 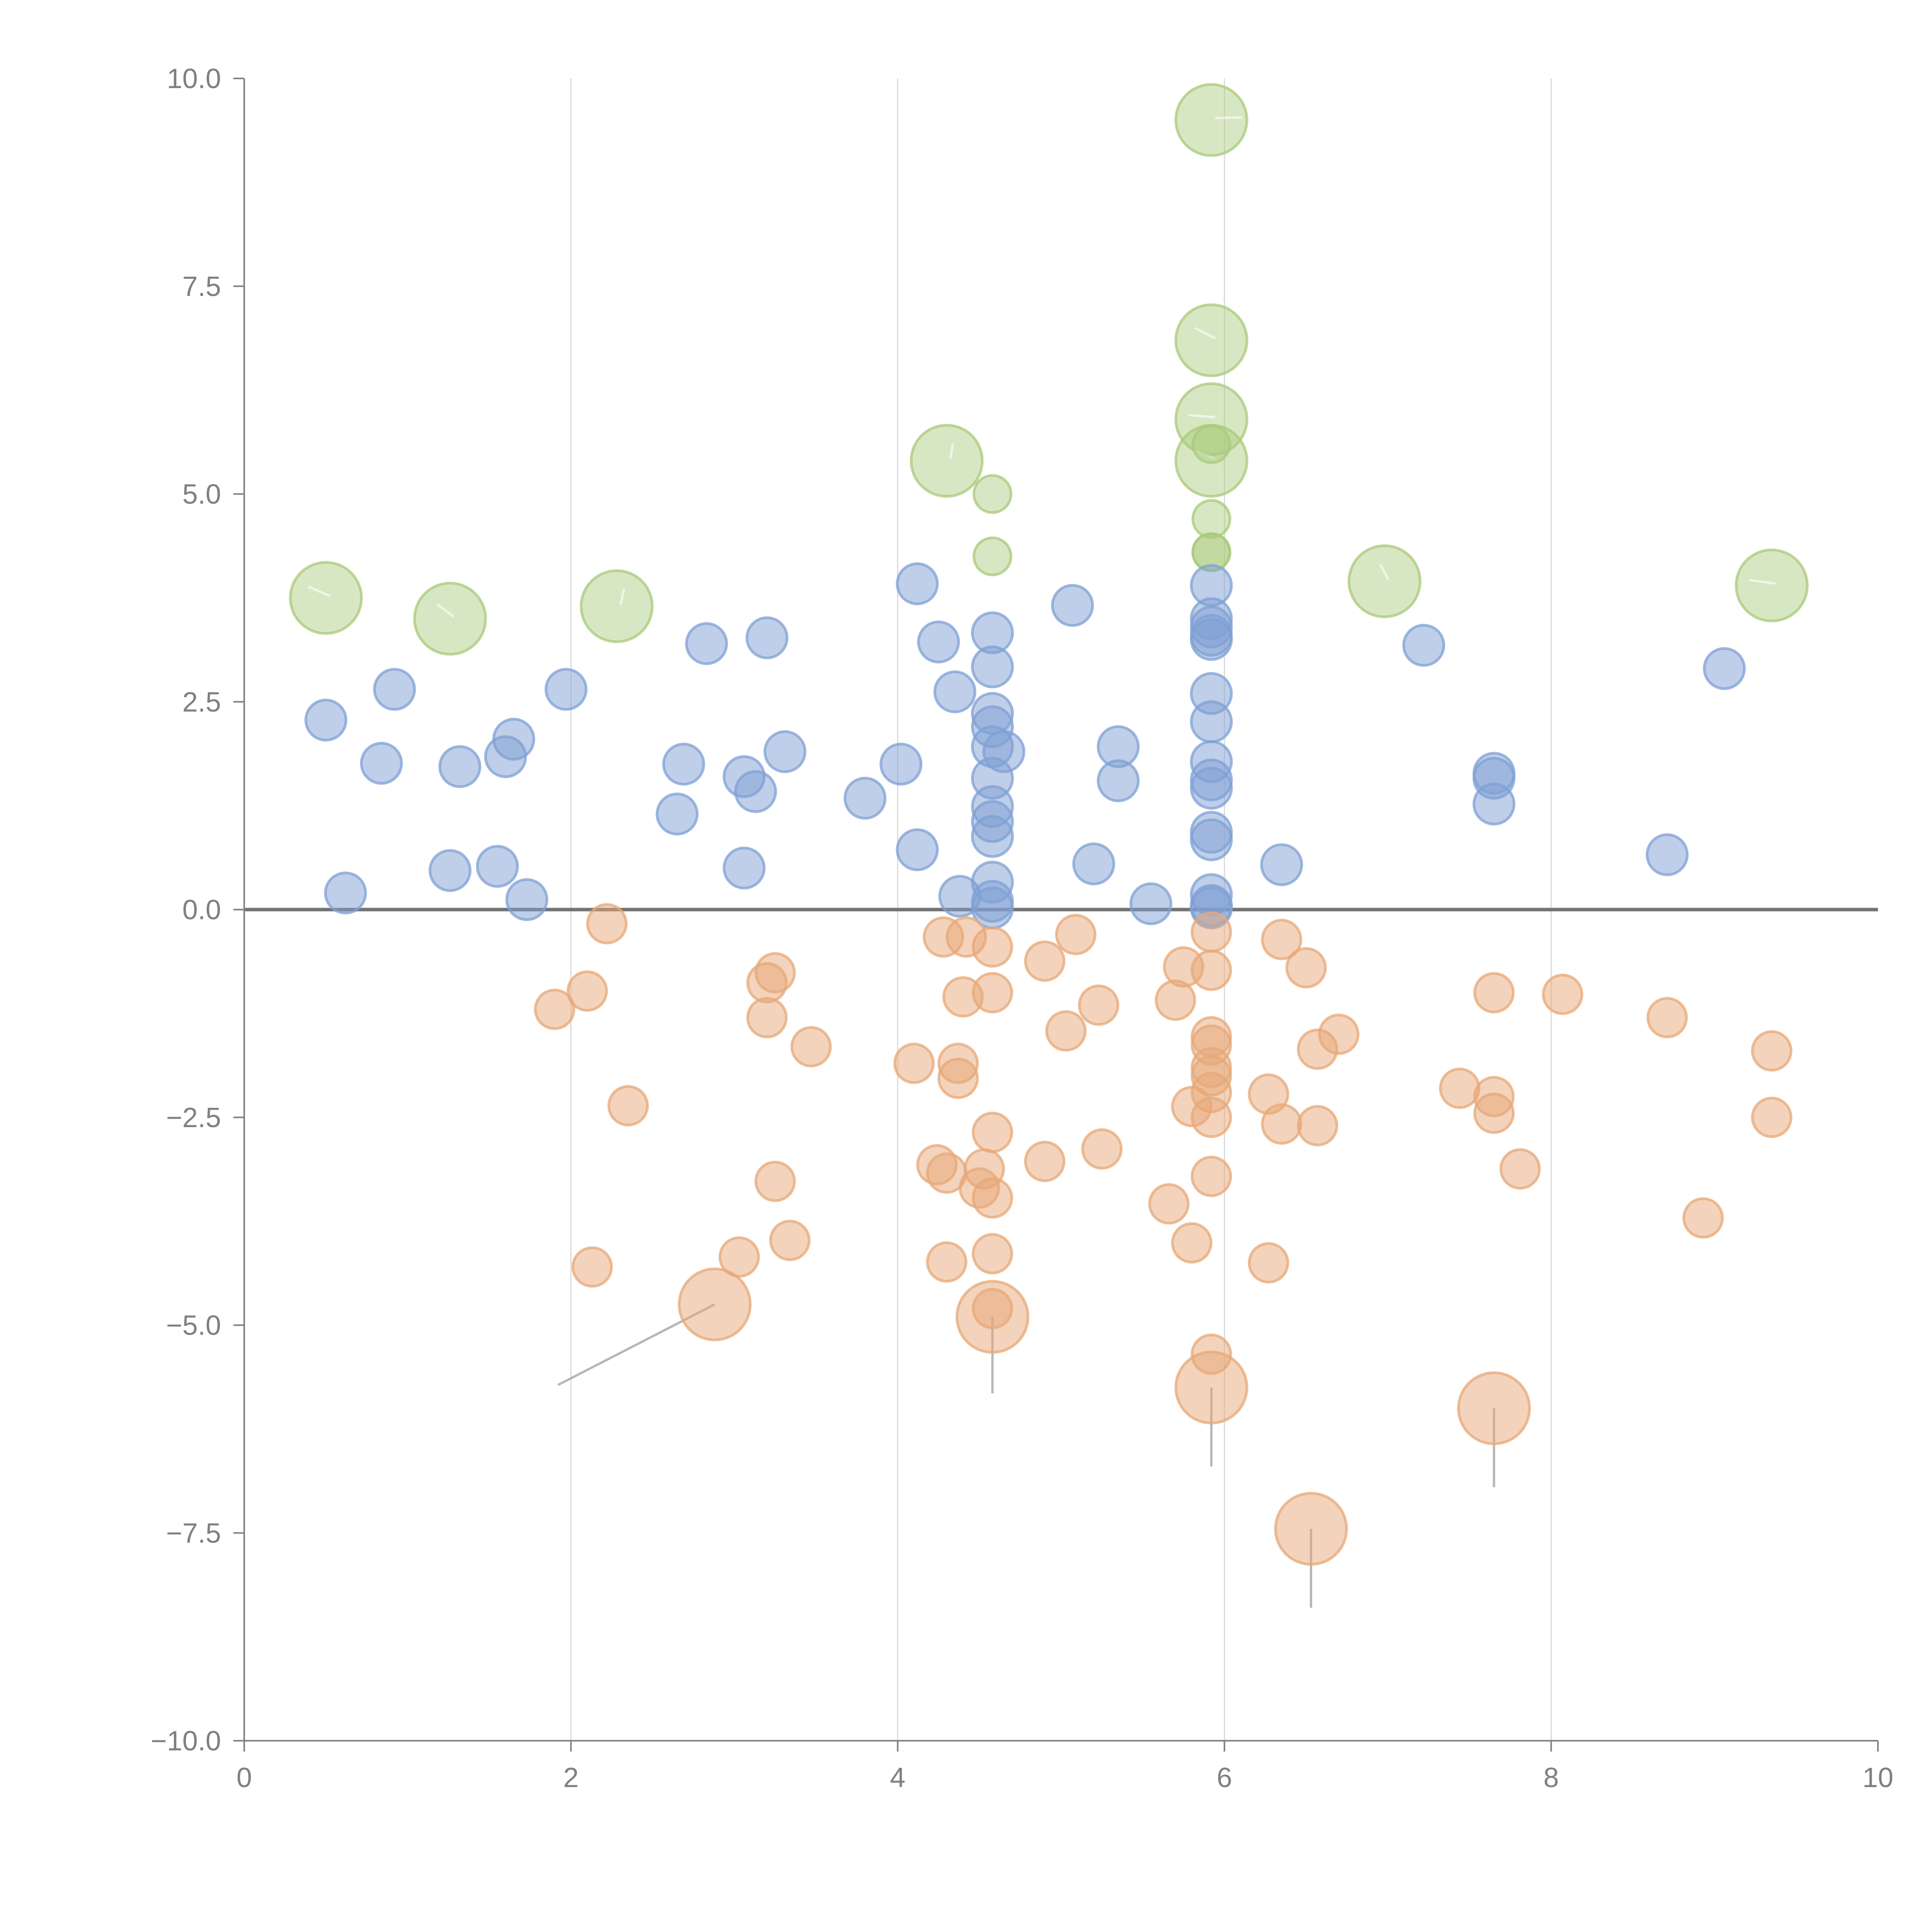 What do you see at coordinates (186, 910) in the screenshot?
I see `y-tick-labels: 10.0 7.5 5.0 2.5 0.0 −2.5 −5.0 −7.5 −10.0` at bounding box center [186, 910].